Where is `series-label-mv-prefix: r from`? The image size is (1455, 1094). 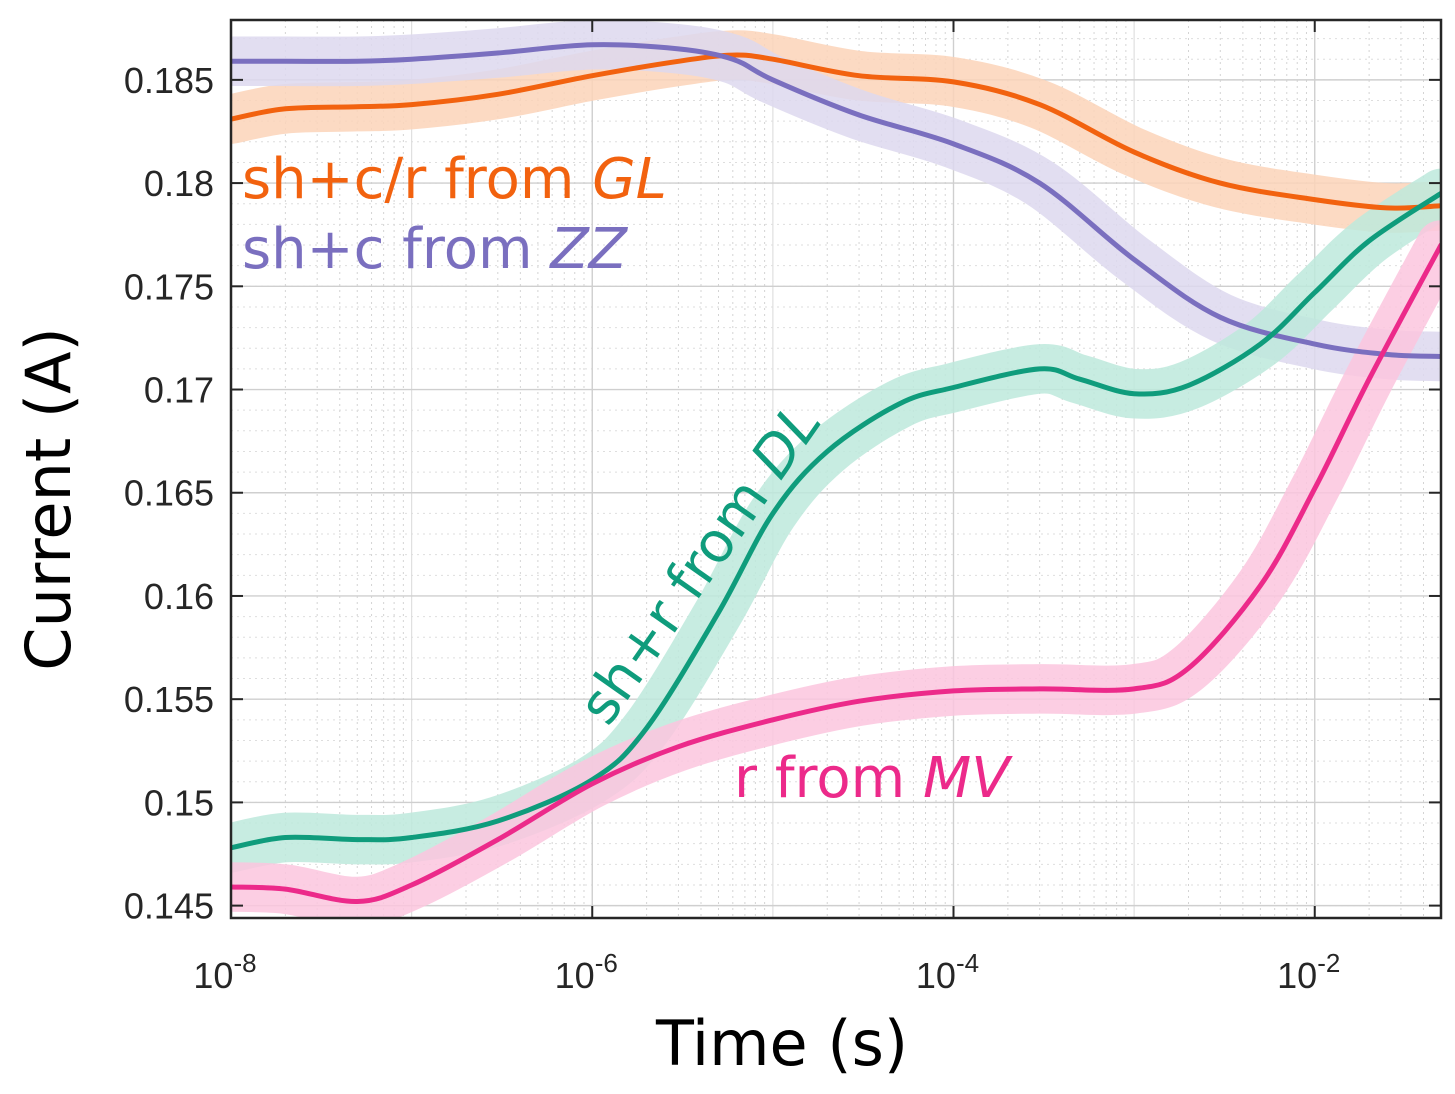 series-label-mv-prefix: r from is located at coordinates (828, 778).